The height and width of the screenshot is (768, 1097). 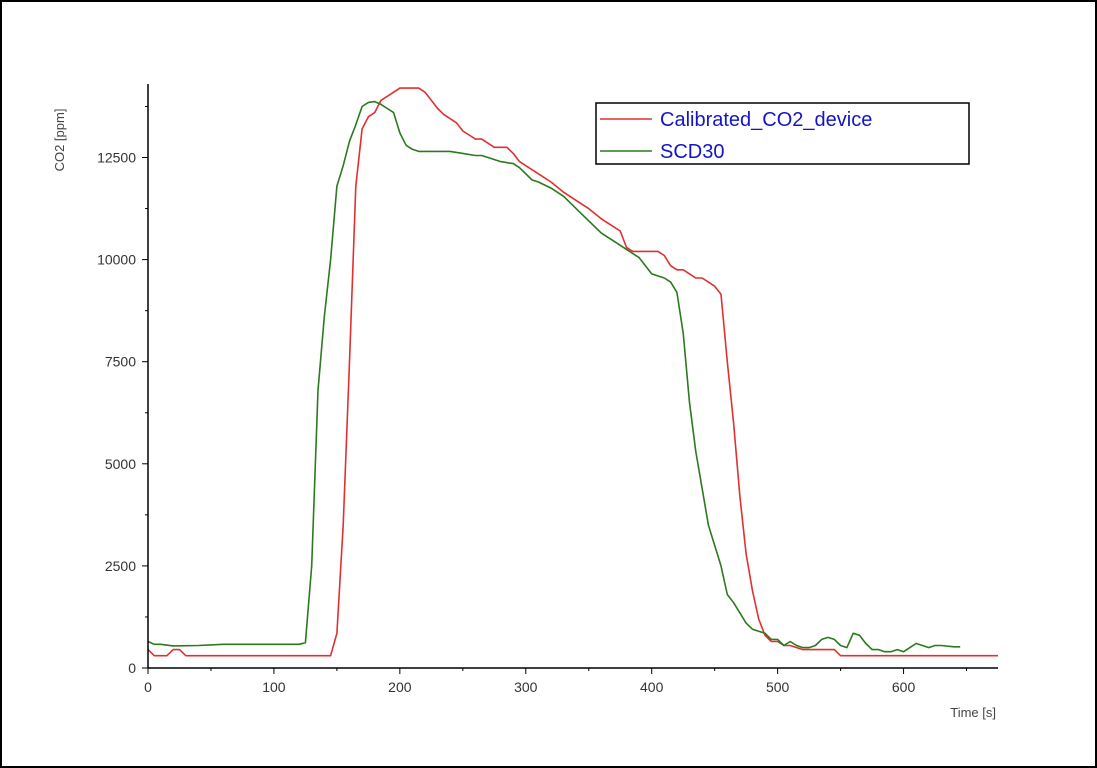 I want to click on x-tick-label: 0, so click(x=148, y=687).